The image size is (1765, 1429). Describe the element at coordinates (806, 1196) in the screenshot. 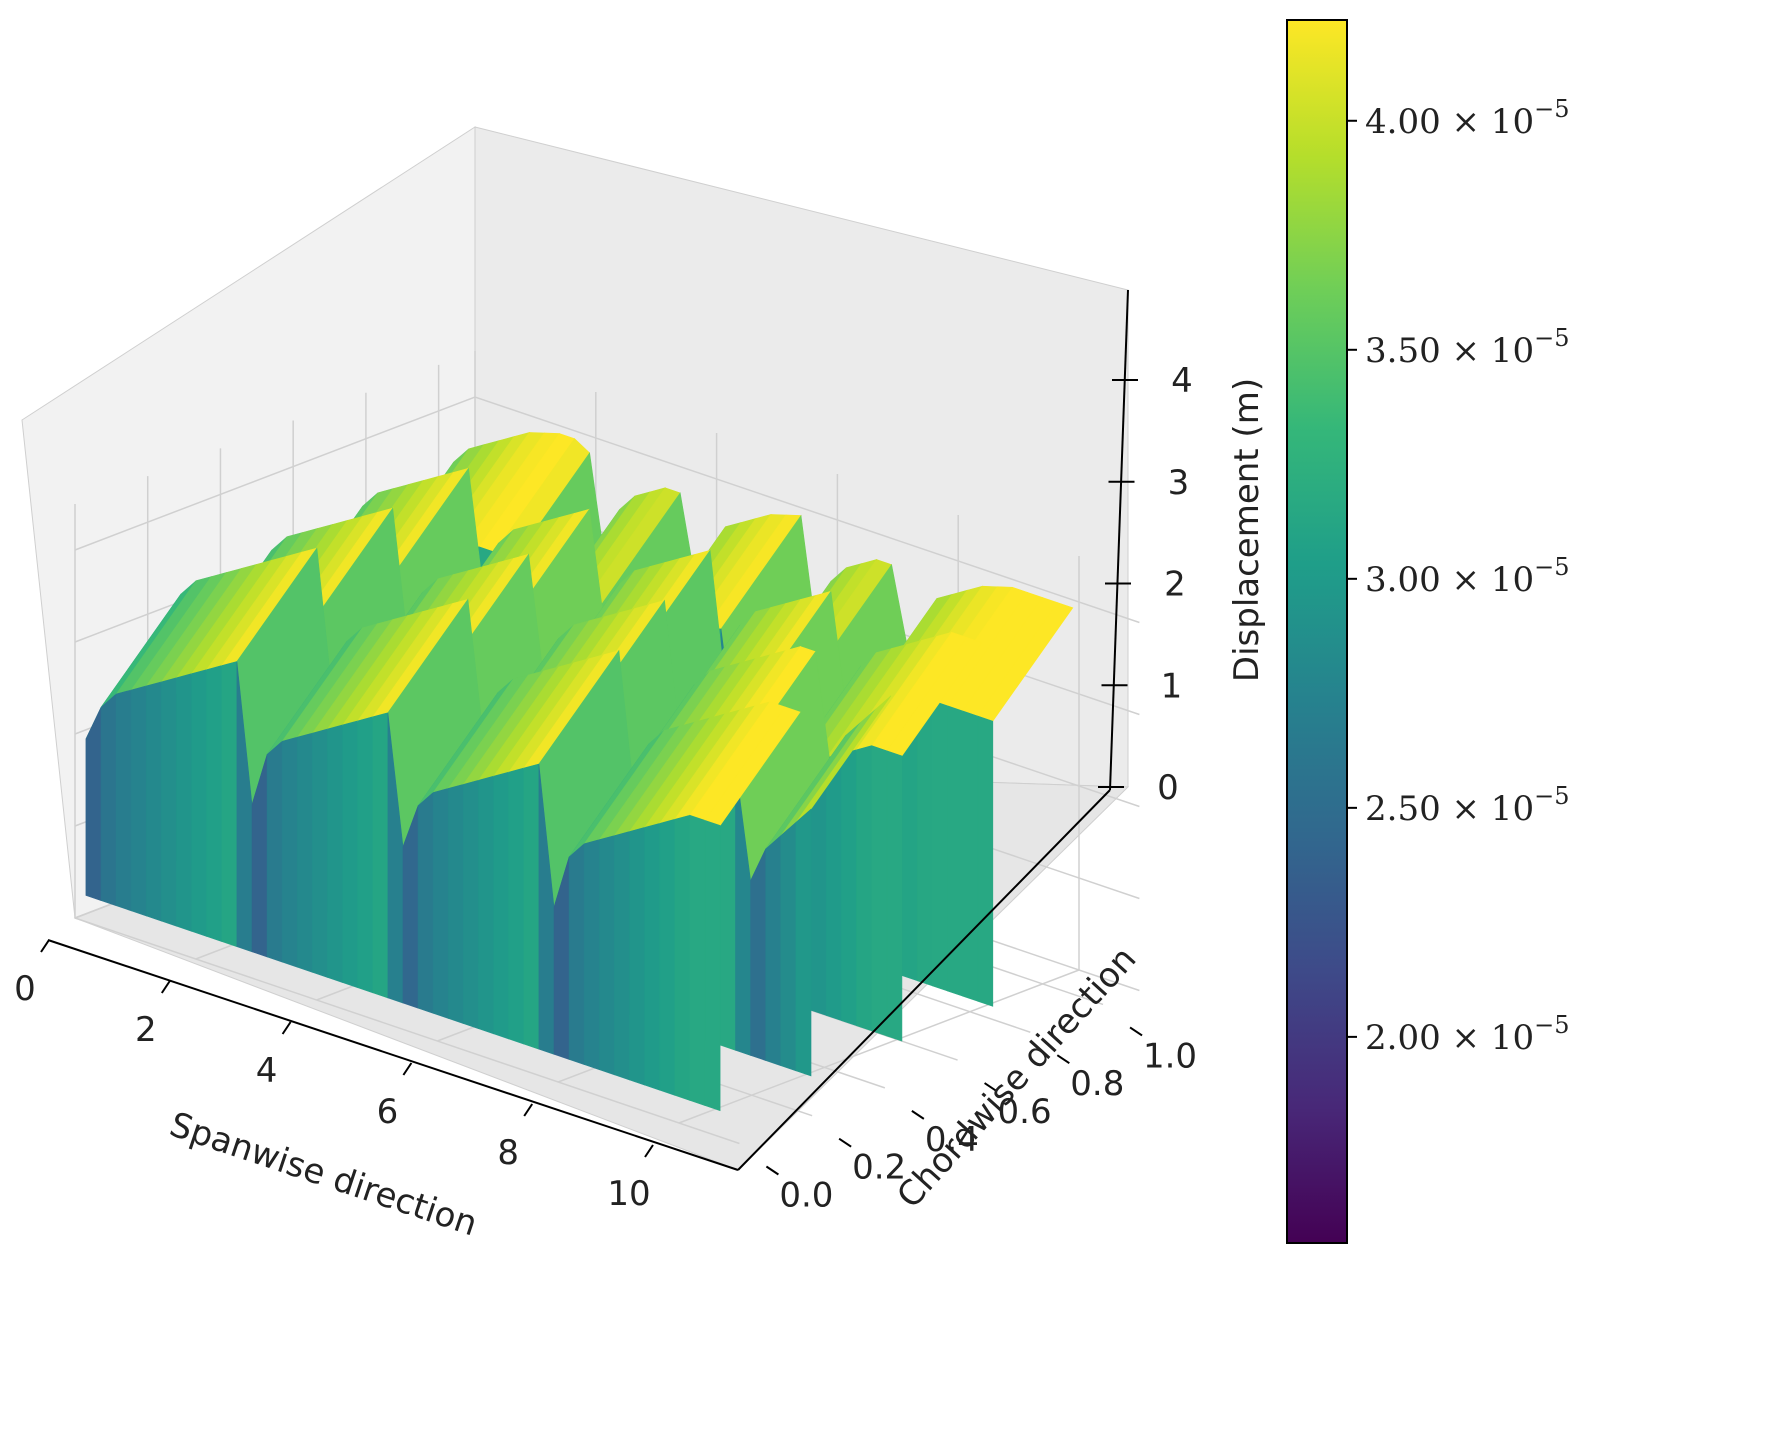

I see `y-tick-label: 0.0` at that location.